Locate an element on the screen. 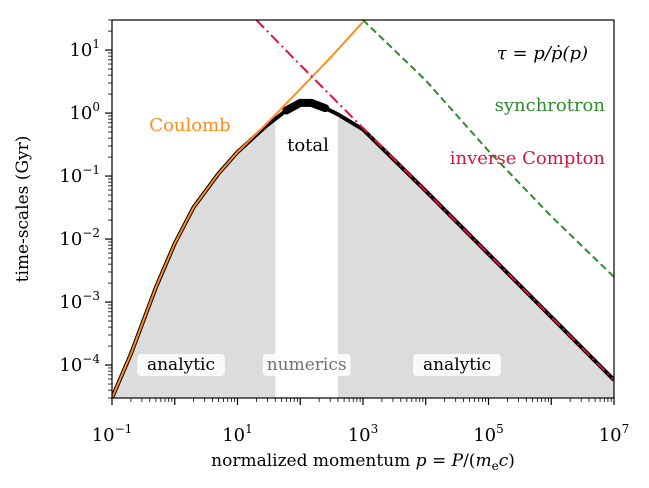 The width and height of the screenshot is (649, 488). y-tick-label: 10⁻⁴ is located at coordinates (79, 364).